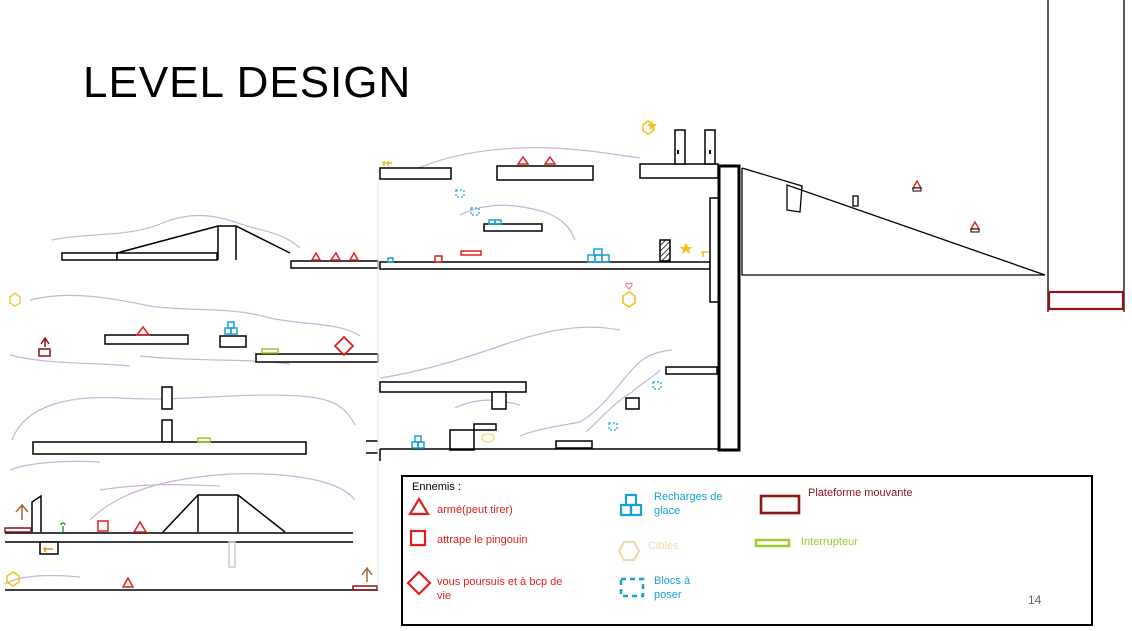 The height and width of the screenshot is (631, 1132). What do you see at coordinates (103, 526) in the screenshot?
I see `red-square-enemy-bottom` at bounding box center [103, 526].